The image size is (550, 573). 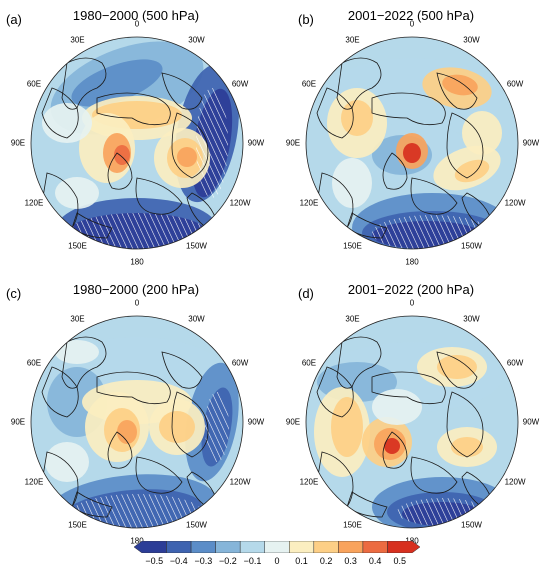 What do you see at coordinates (136, 289) in the screenshot?
I see `panel-title: 1980−2000 (200 hPa)` at bounding box center [136, 289].